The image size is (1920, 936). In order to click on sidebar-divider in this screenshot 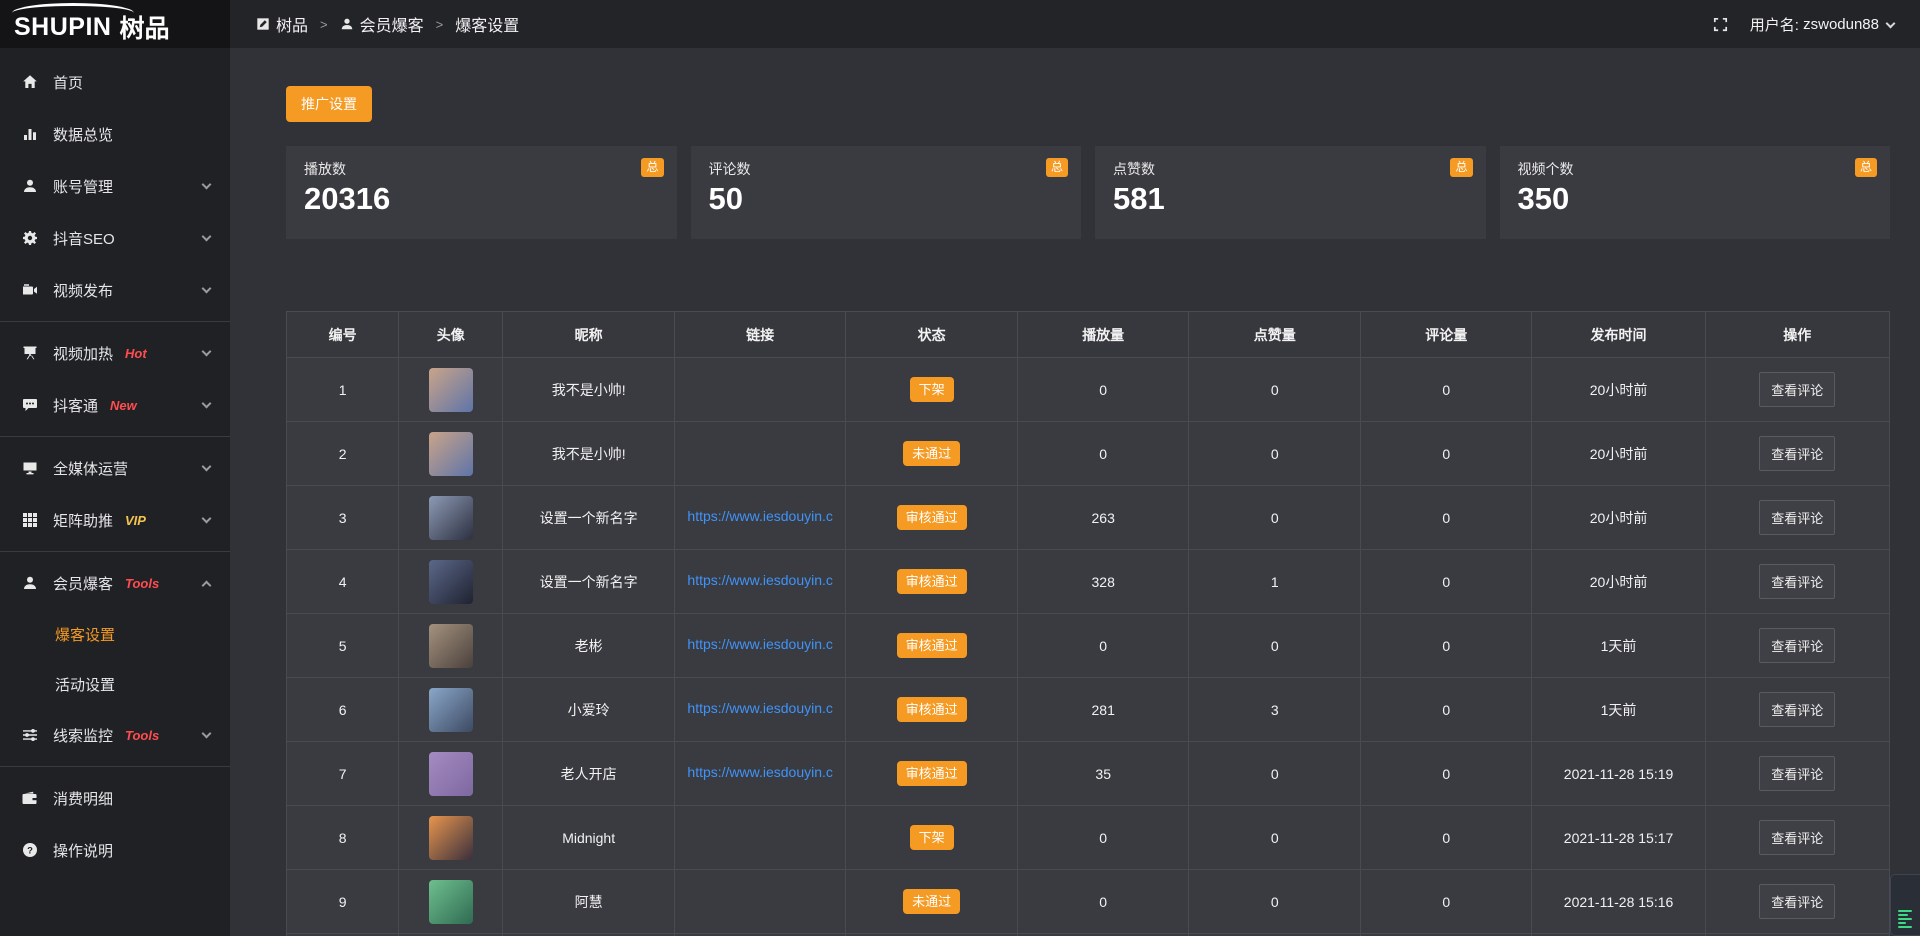, I will do `click(115, 551)`.